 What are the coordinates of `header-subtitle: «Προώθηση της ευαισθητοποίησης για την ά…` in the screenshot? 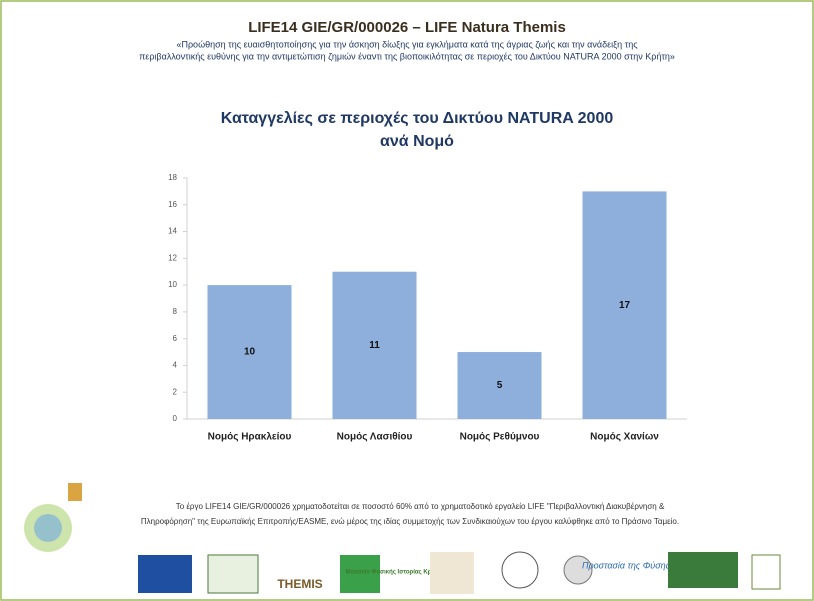 It's located at (407, 44).